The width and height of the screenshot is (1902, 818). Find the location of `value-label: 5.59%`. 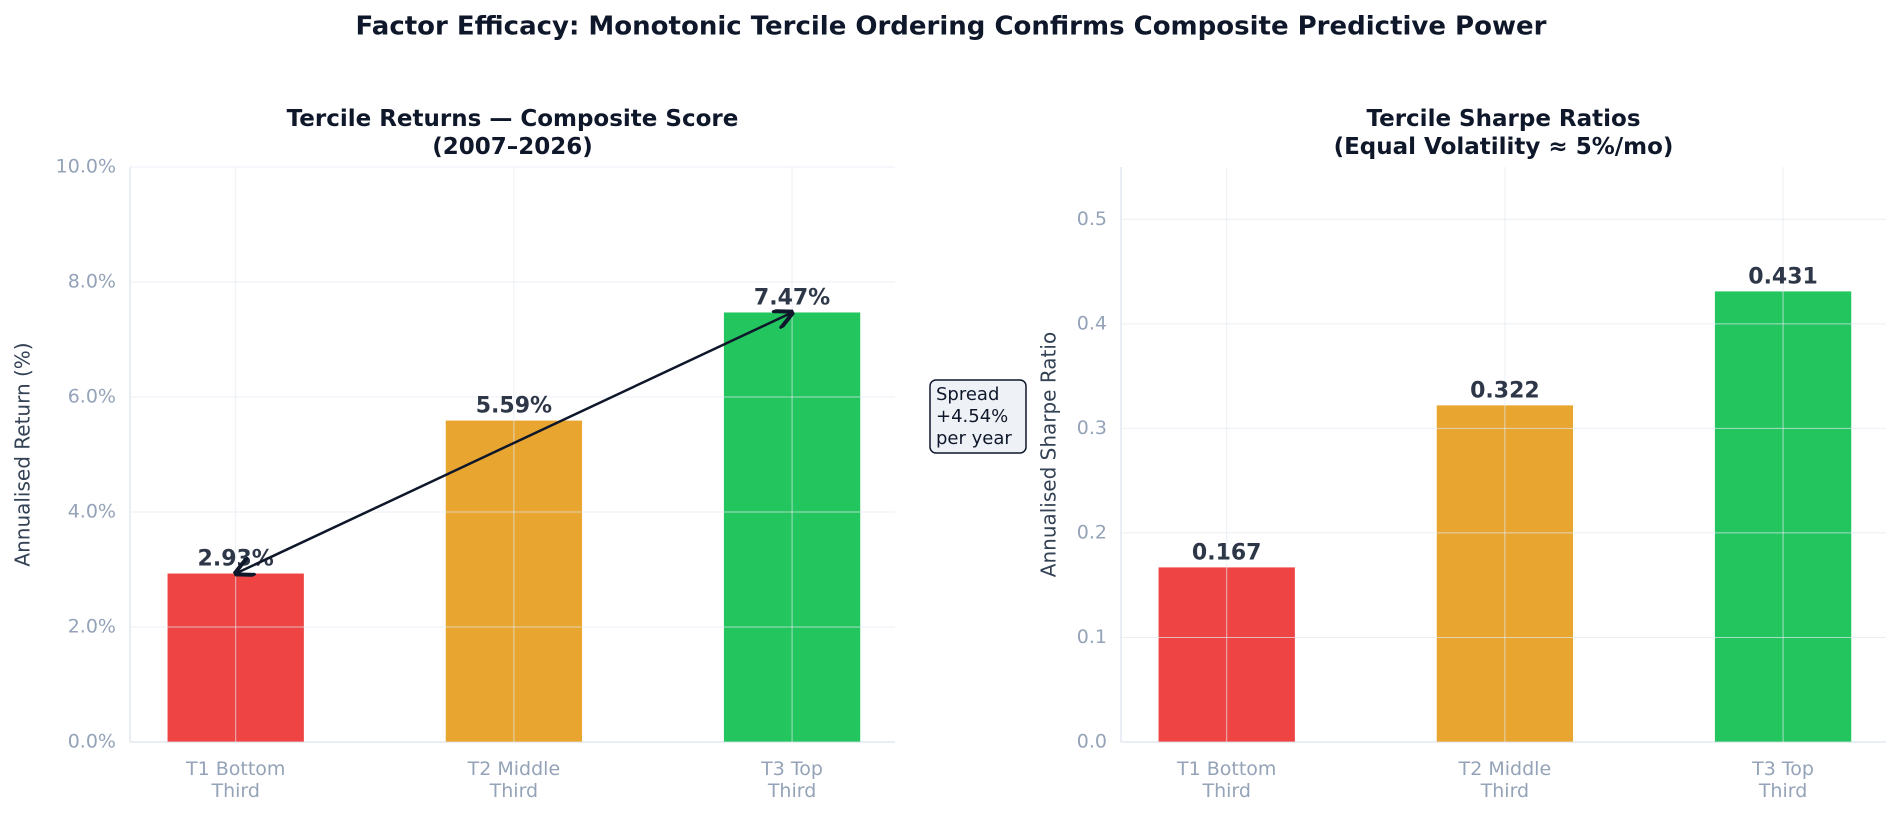

value-label: 5.59% is located at coordinates (514, 406).